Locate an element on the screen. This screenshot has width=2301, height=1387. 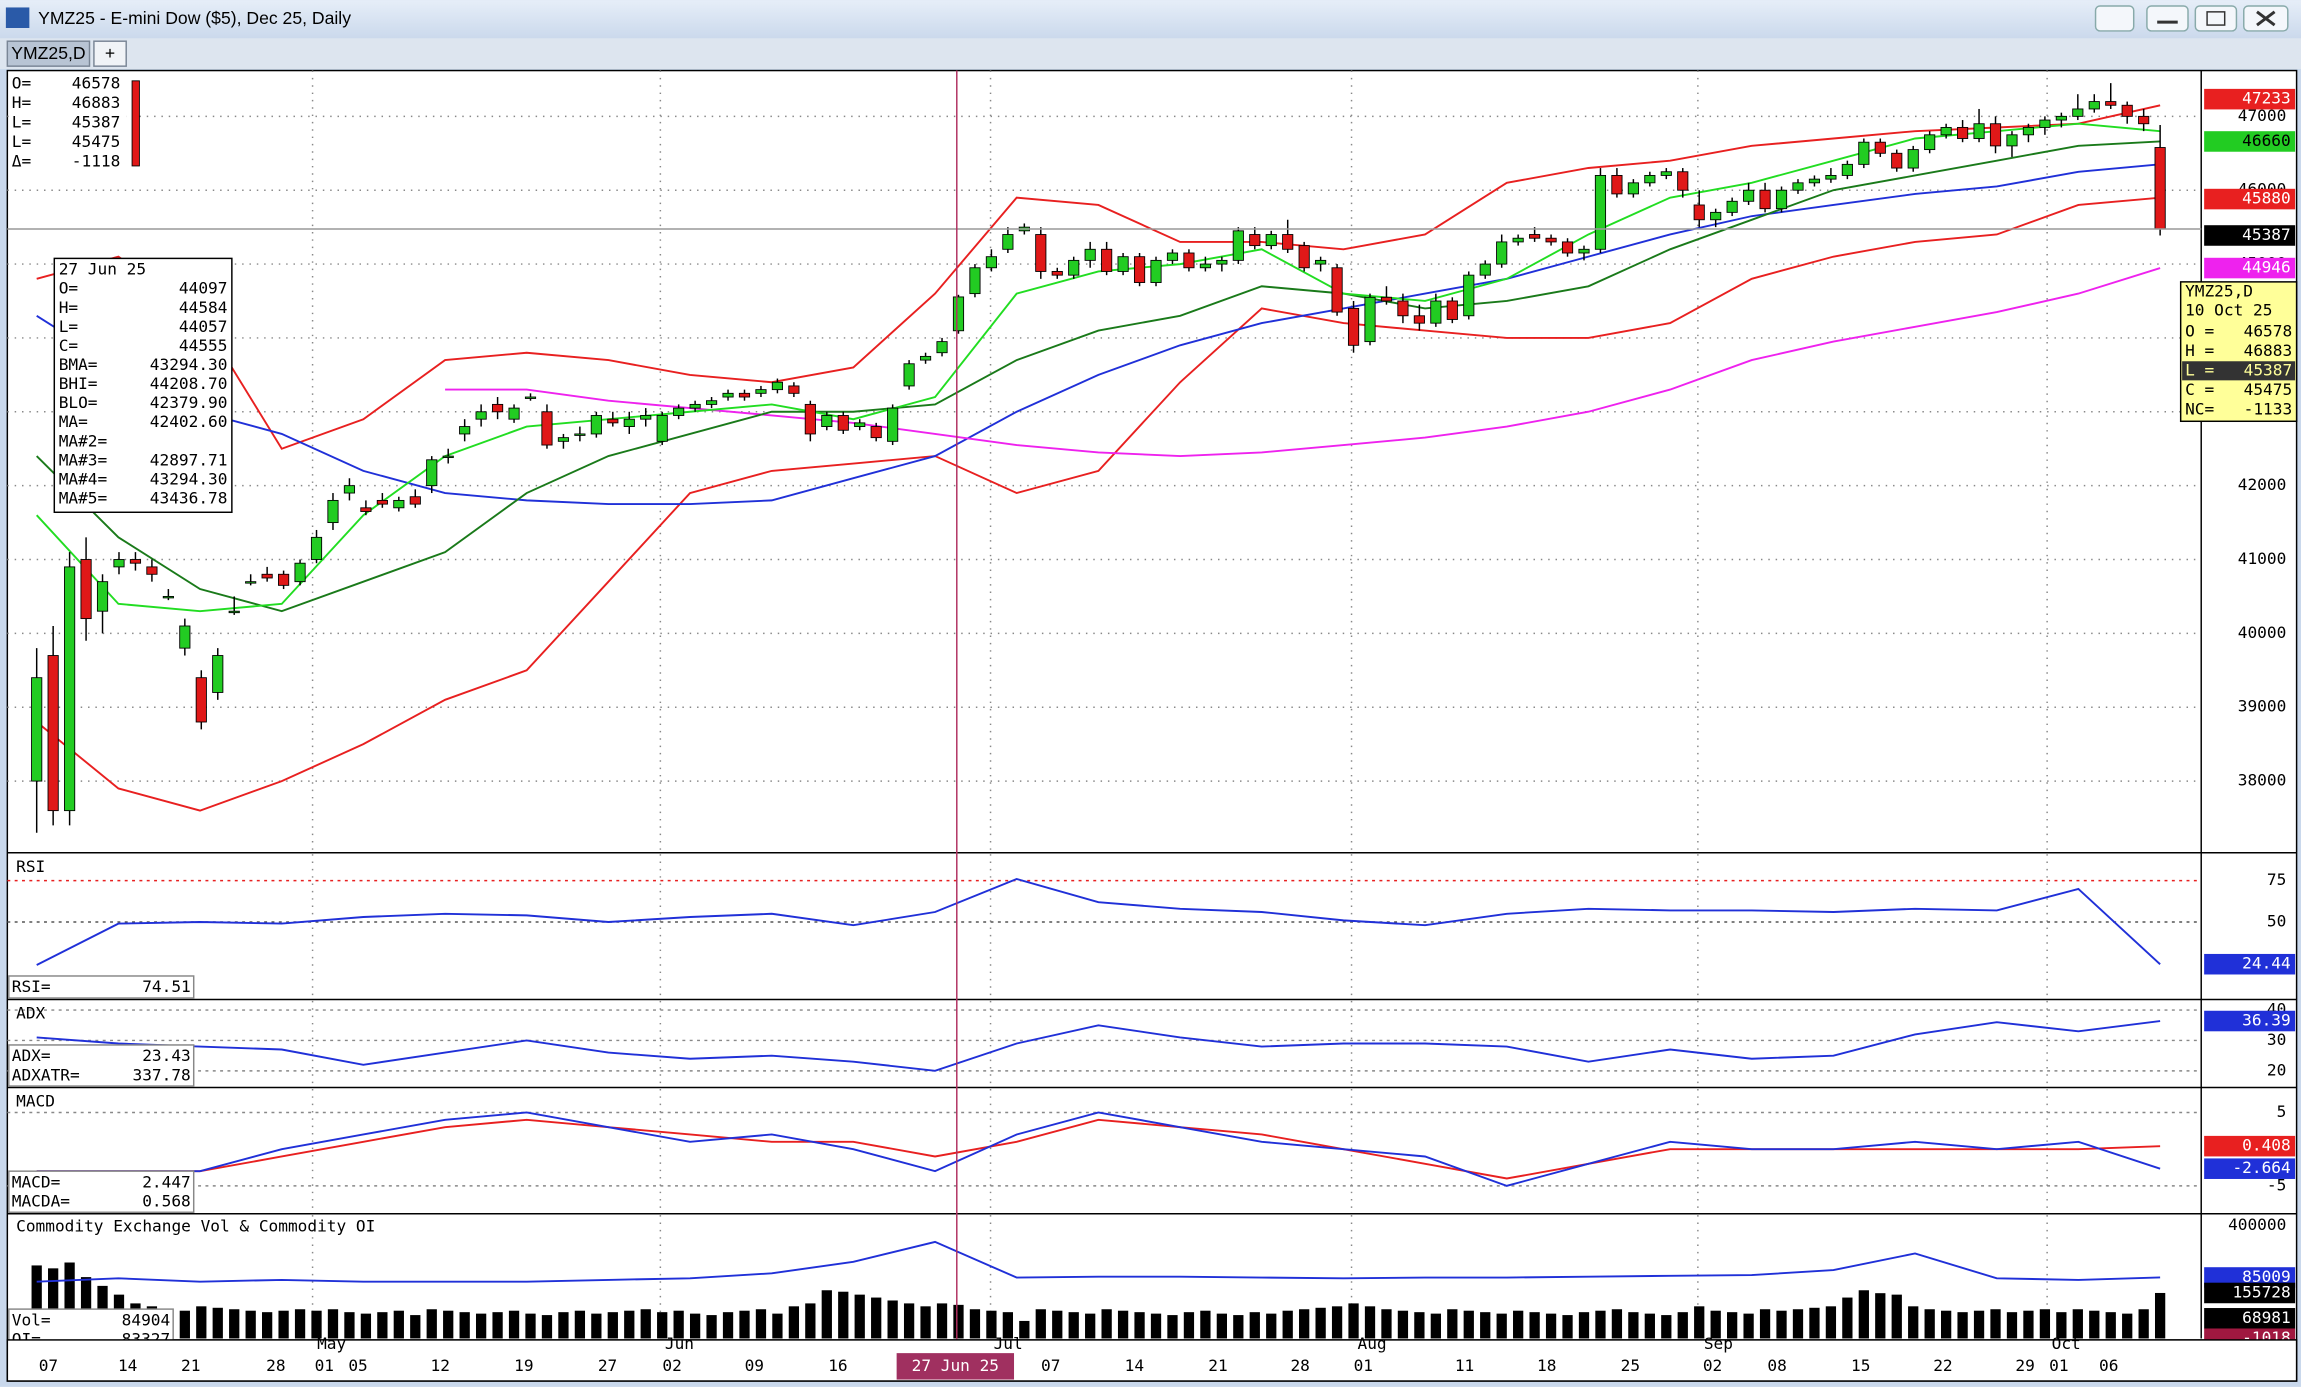
mini-candle is located at coordinates (135, 123).